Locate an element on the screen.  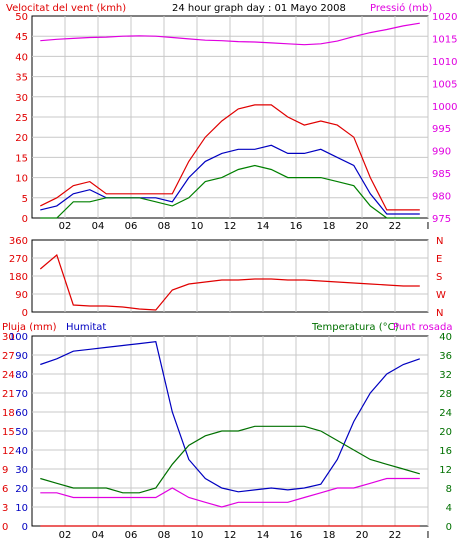
wind-ytick-7: 35 is located at coordinates (21, 78).